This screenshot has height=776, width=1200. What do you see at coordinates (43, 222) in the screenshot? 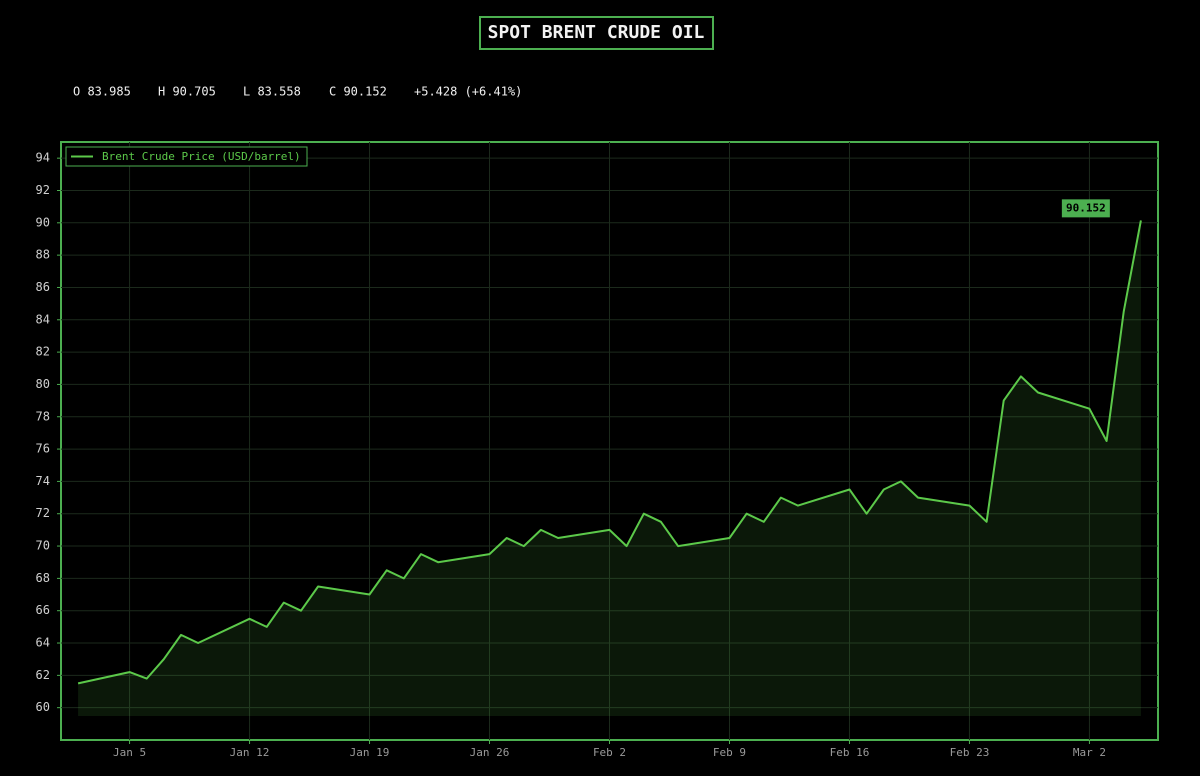
I see `y-tick-label: 90` at bounding box center [43, 222].